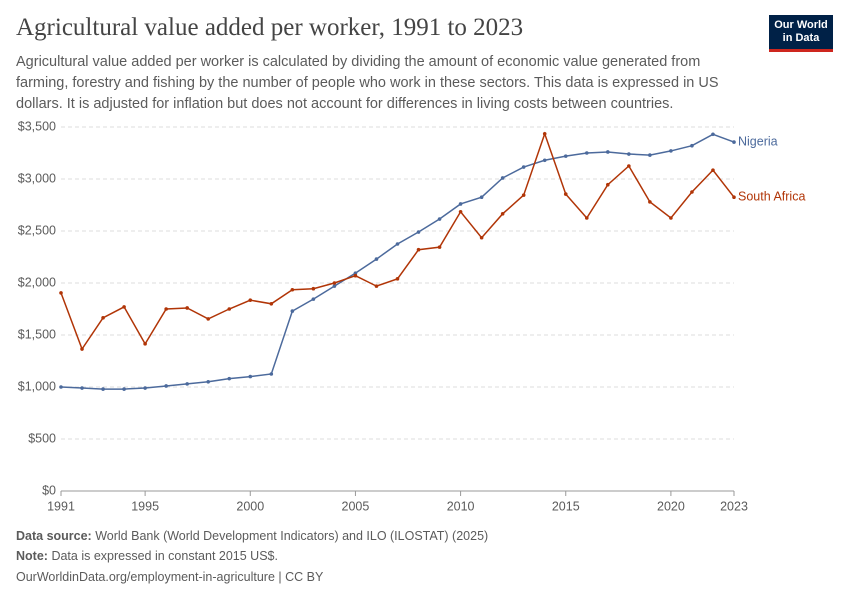 This screenshot has width=850, height=600. I want to click on x-tick-label: 1991, so click(61, 506).